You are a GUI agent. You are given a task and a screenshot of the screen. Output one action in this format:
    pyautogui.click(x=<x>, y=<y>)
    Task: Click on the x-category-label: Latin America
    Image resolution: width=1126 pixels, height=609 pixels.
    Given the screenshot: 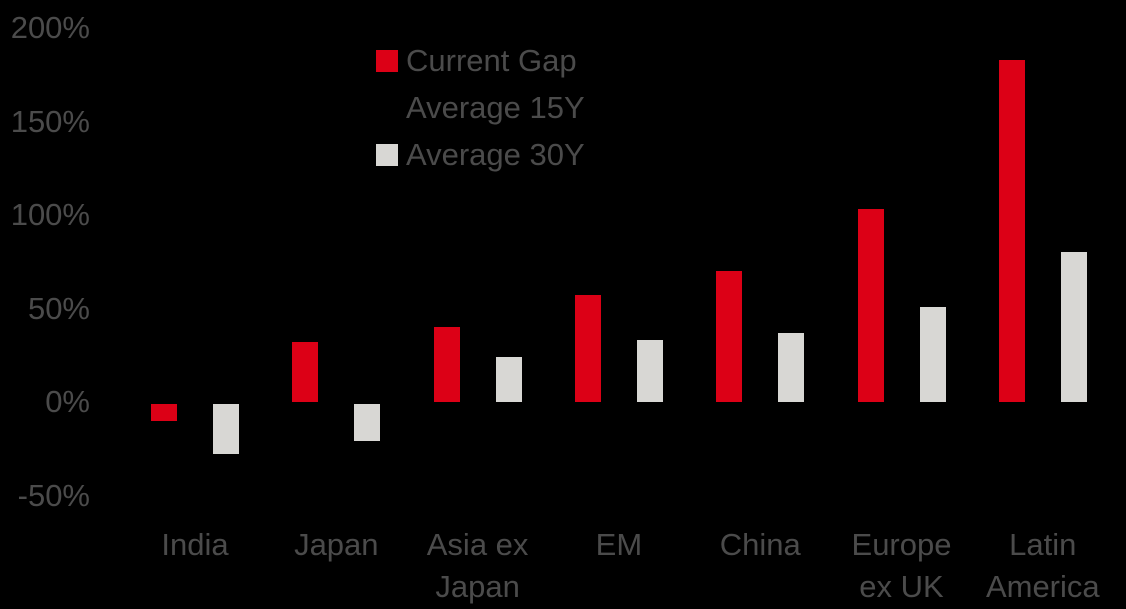 What is the action you would take?
    pyautogui.click(x=1042, y=565)
    